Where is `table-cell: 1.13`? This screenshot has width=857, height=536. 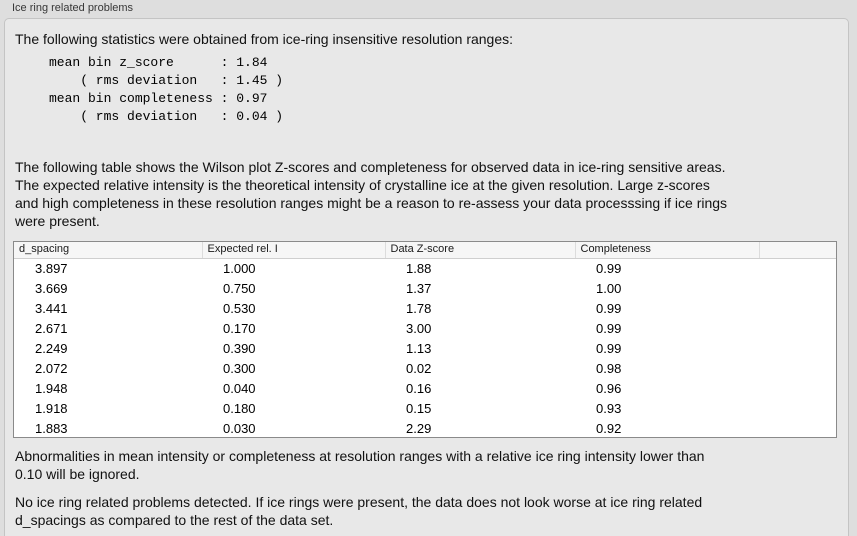 table-cell: 1.13 is located at coordinates (419, 348).